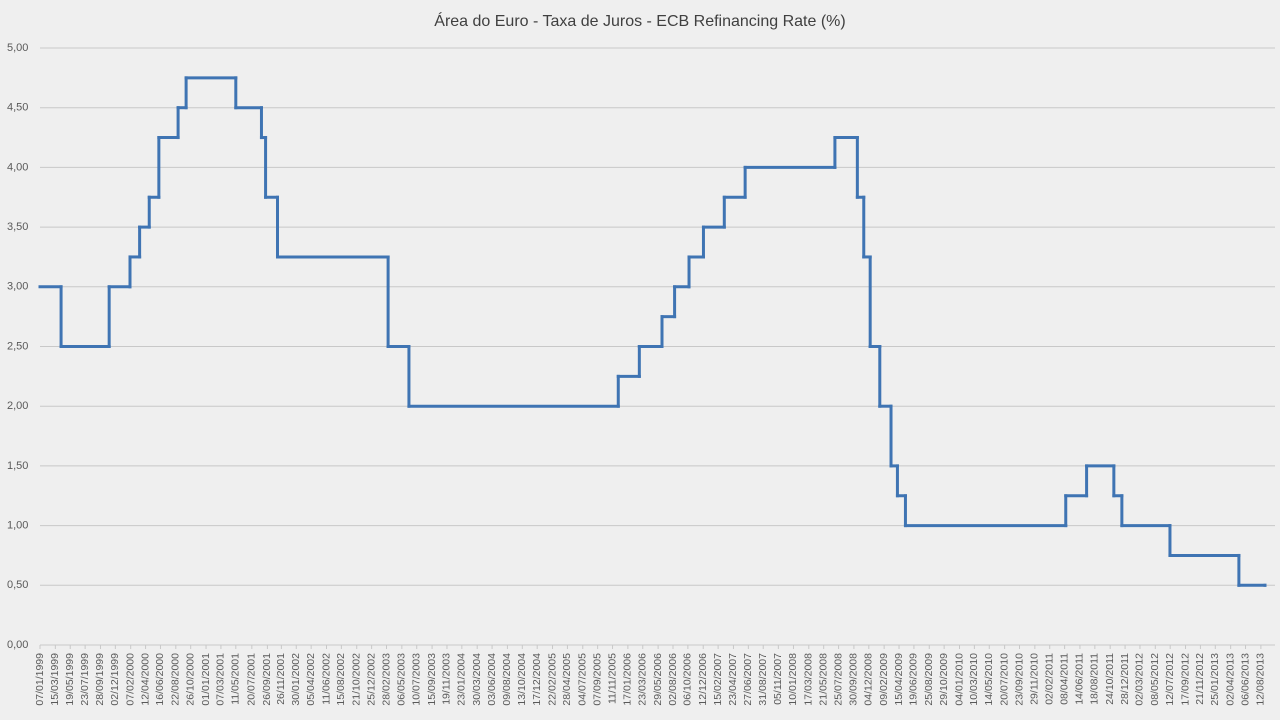 This screenshot has width=1280, height=720. I want to click on x-tick-label: 06/10/2006, so click(688, 679).